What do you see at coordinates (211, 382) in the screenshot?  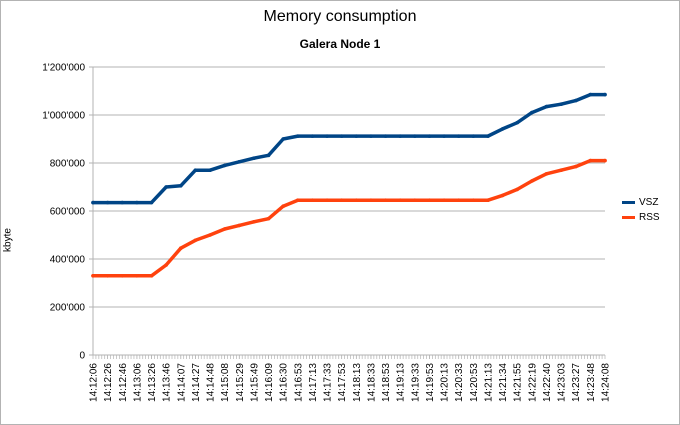 I see `x-tick-label: 14:14:48` at bounding box center [211, 382].